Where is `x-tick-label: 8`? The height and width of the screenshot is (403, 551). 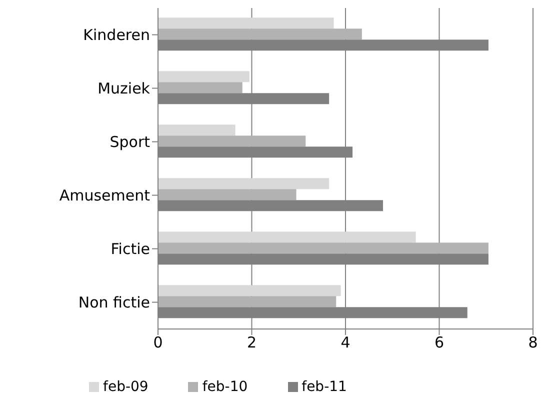
x-tick-label: 8 is located at coordinates (533, 343).